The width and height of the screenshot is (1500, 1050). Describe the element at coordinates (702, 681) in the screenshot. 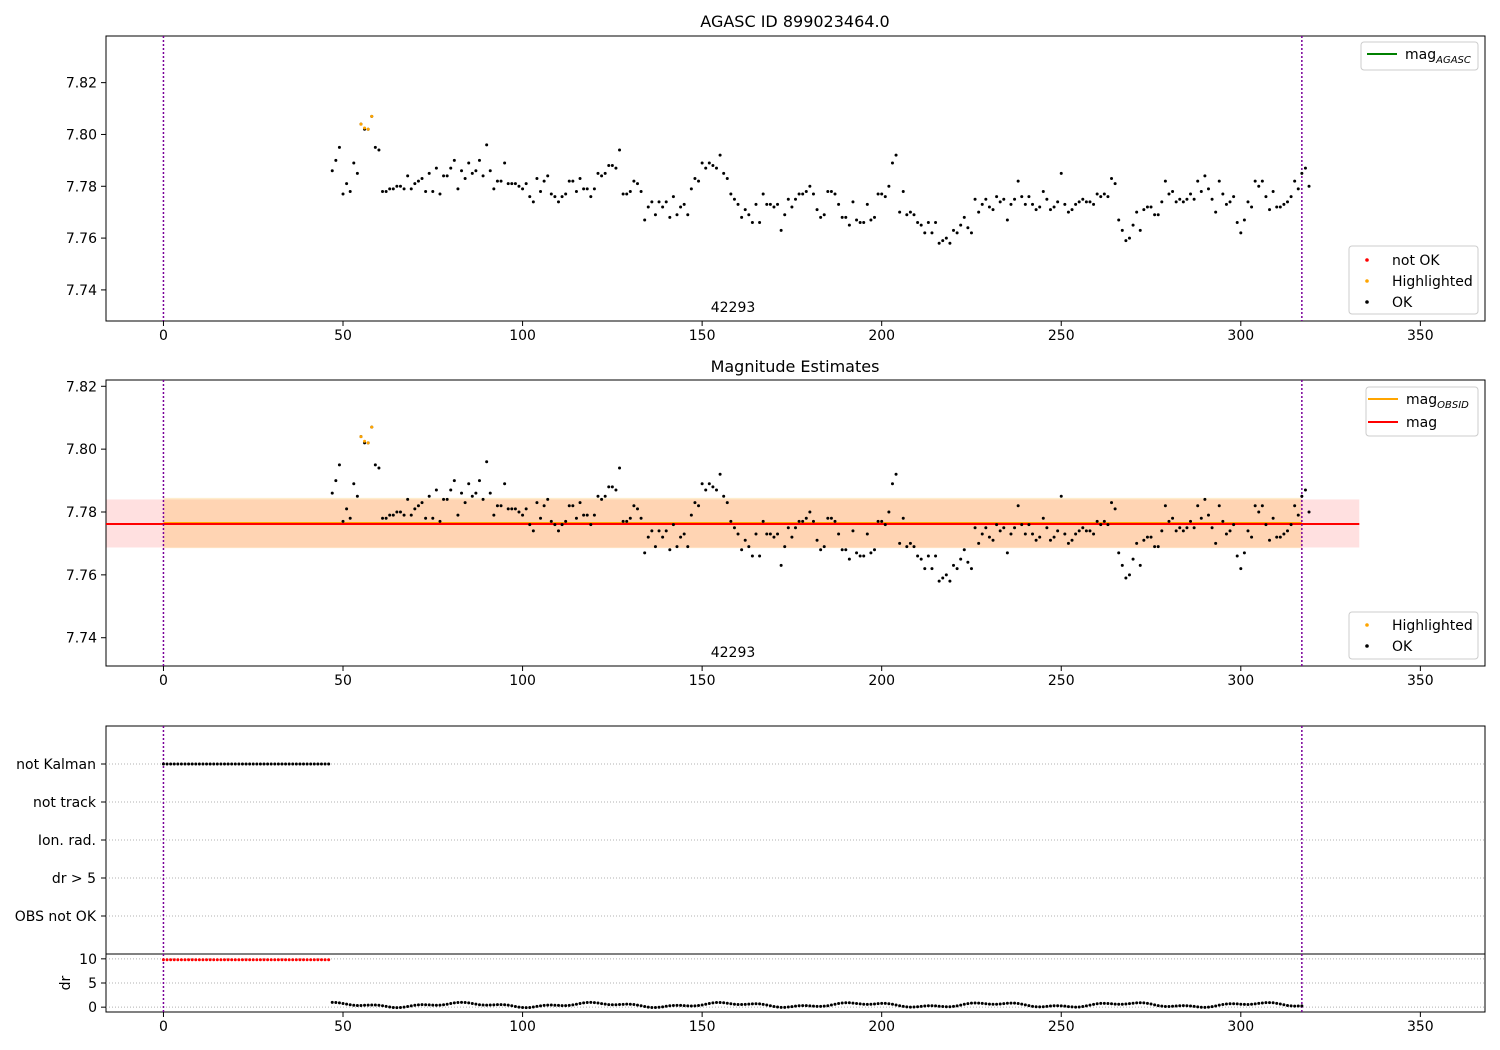

I see `x-tick-label: 150` at that location.